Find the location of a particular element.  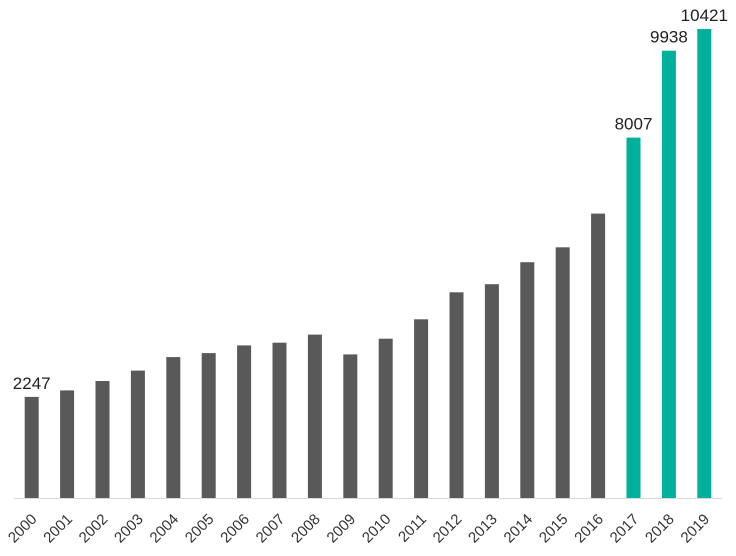

x-tick-2018: 2018 is located at coordinates (660, 529).